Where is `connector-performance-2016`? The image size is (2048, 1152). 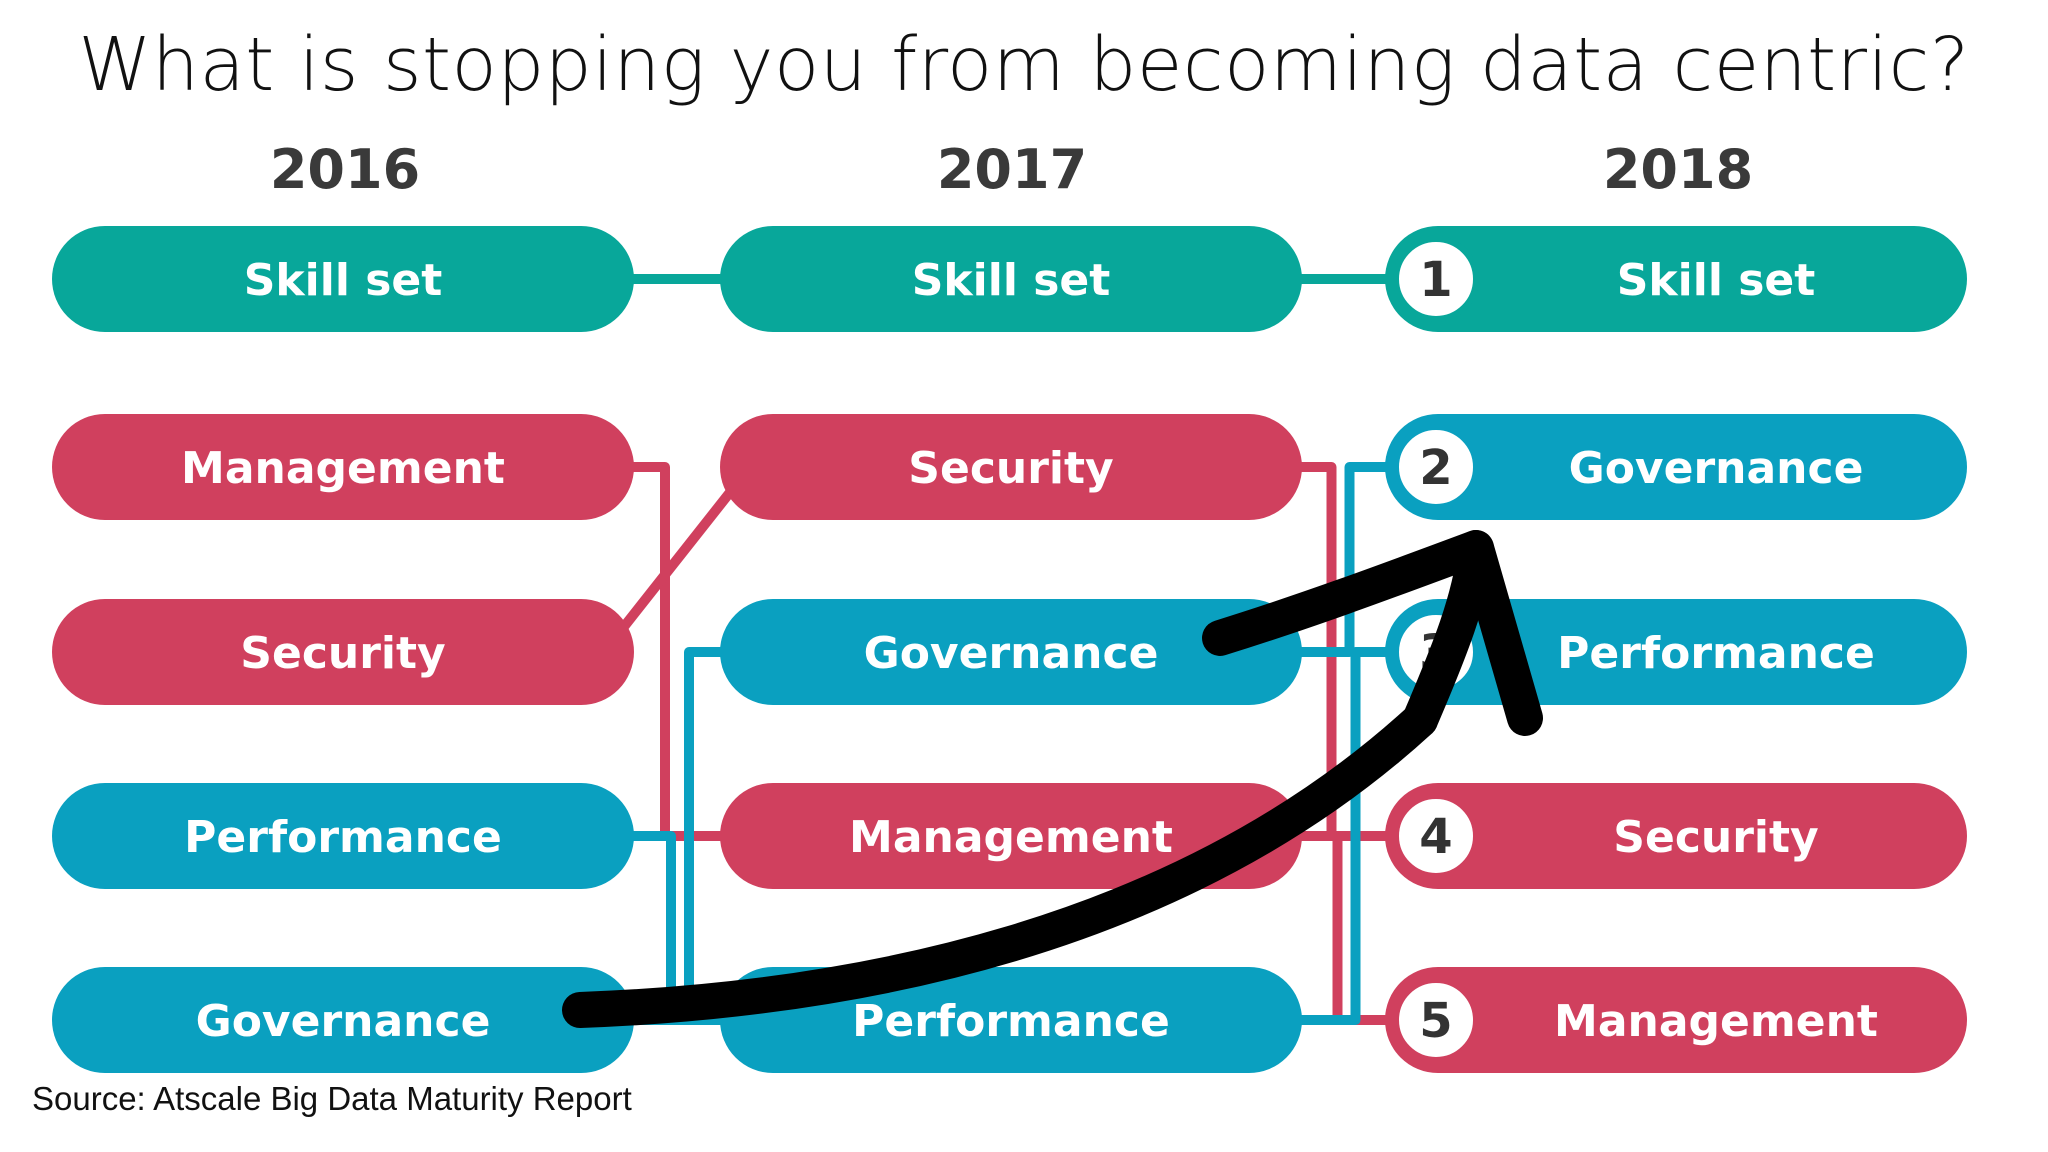
connector-performance-2016 is located at coordinates (677, 928).